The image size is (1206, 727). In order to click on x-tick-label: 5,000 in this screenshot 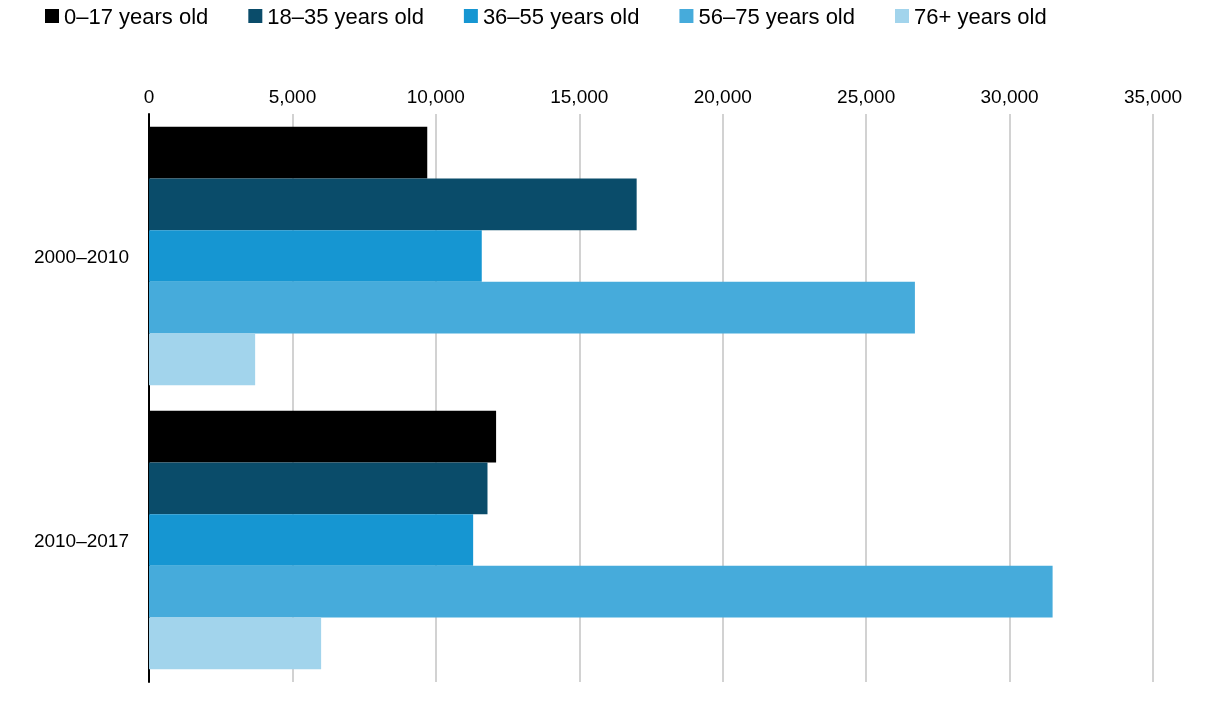, I will do `click(292, 96)`.